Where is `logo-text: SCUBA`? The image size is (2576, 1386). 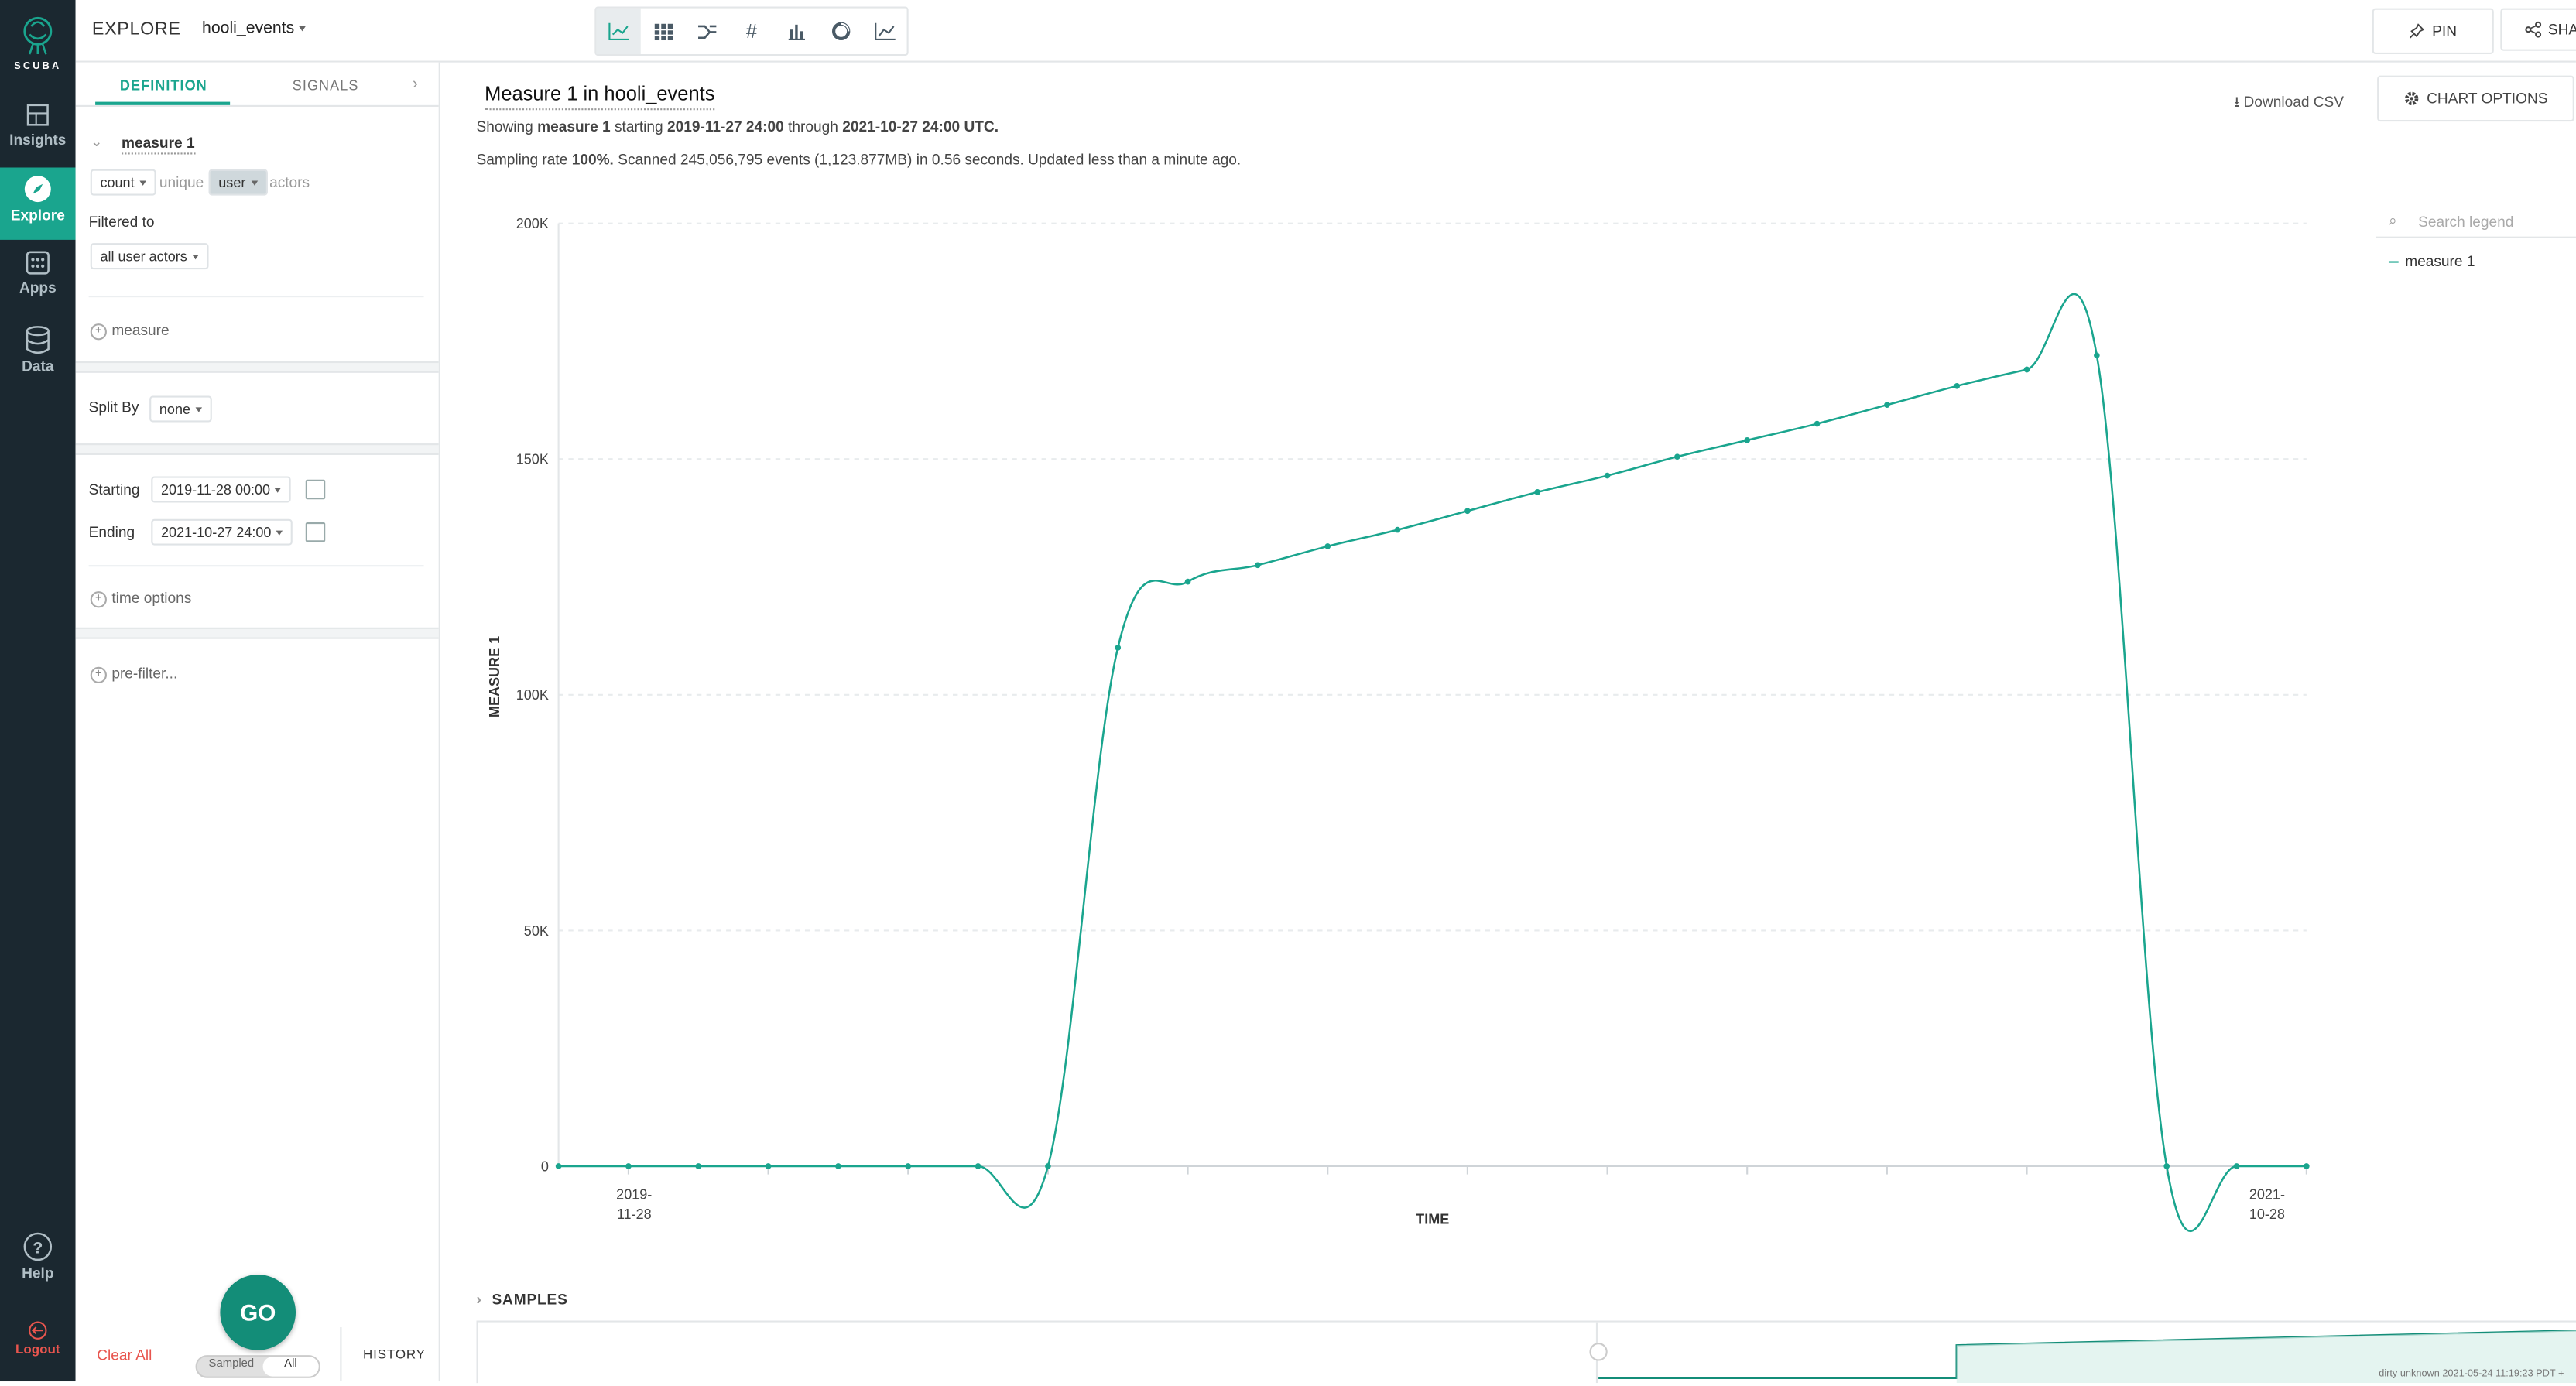
logo-text: SCUBA is located at coordinates (38, 67).